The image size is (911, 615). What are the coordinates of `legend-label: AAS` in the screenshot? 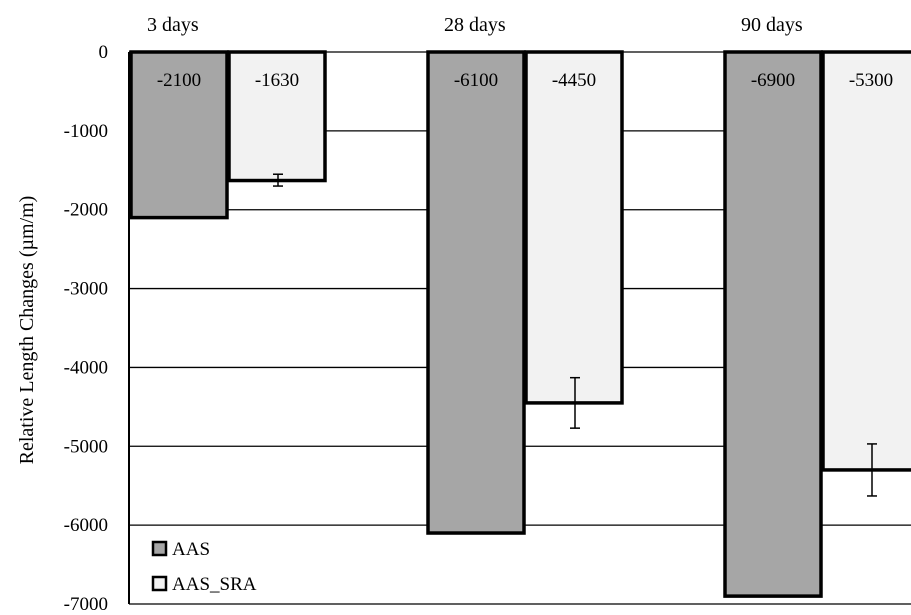 It's located at (191, 549).